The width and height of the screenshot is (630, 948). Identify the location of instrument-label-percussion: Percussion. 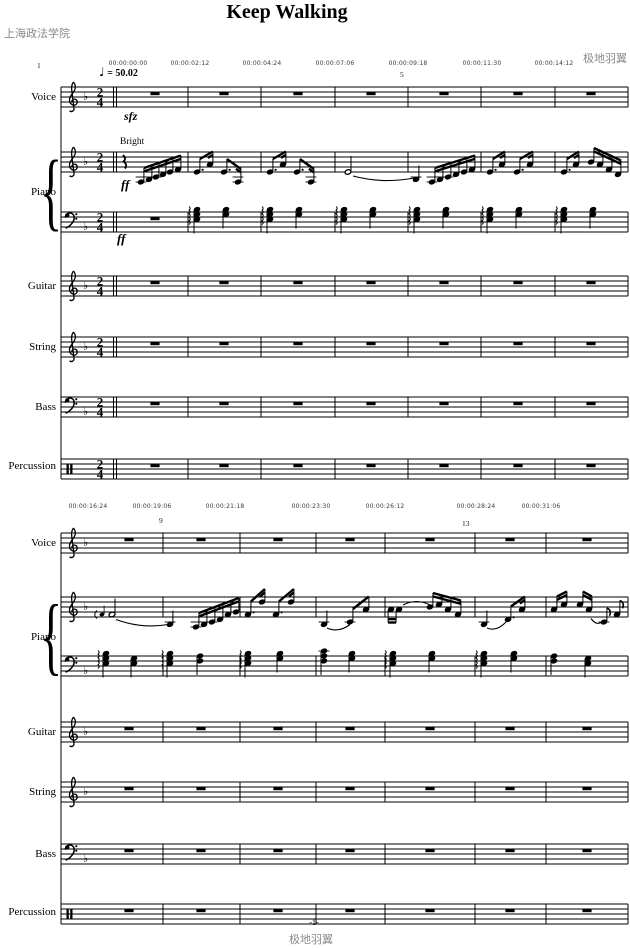
(32, 912).